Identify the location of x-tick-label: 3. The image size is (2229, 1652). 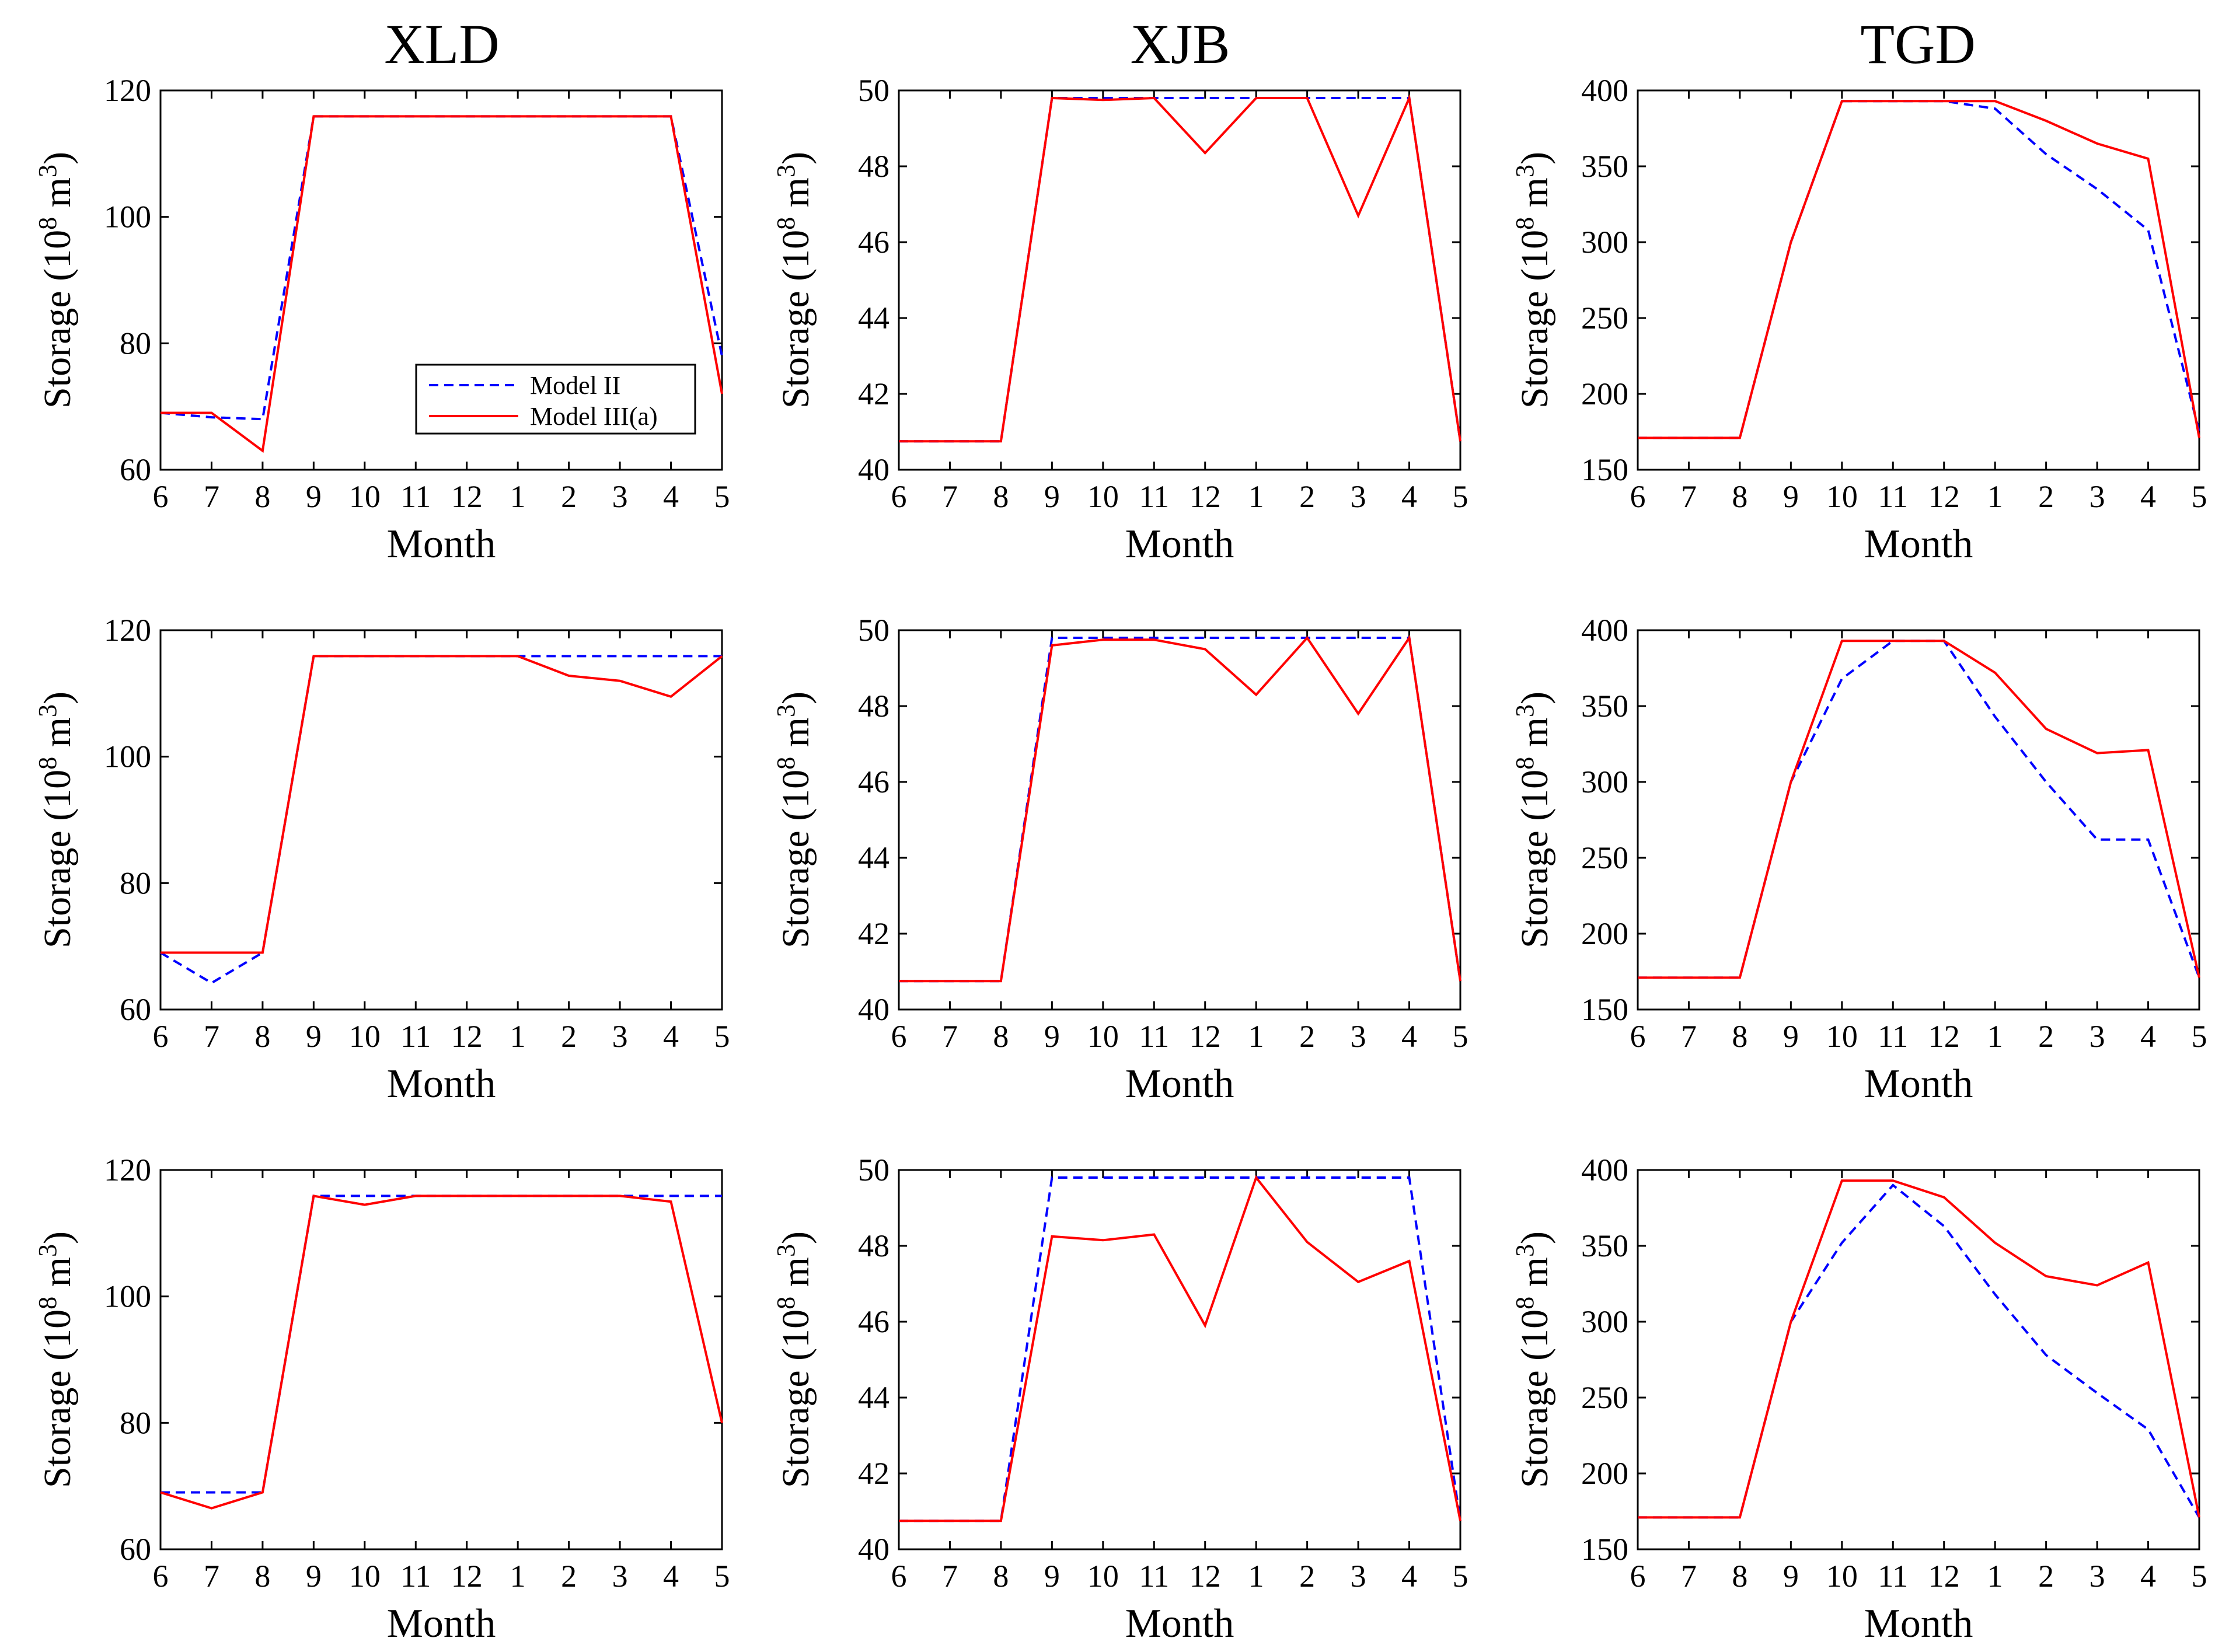
(620, 1037).